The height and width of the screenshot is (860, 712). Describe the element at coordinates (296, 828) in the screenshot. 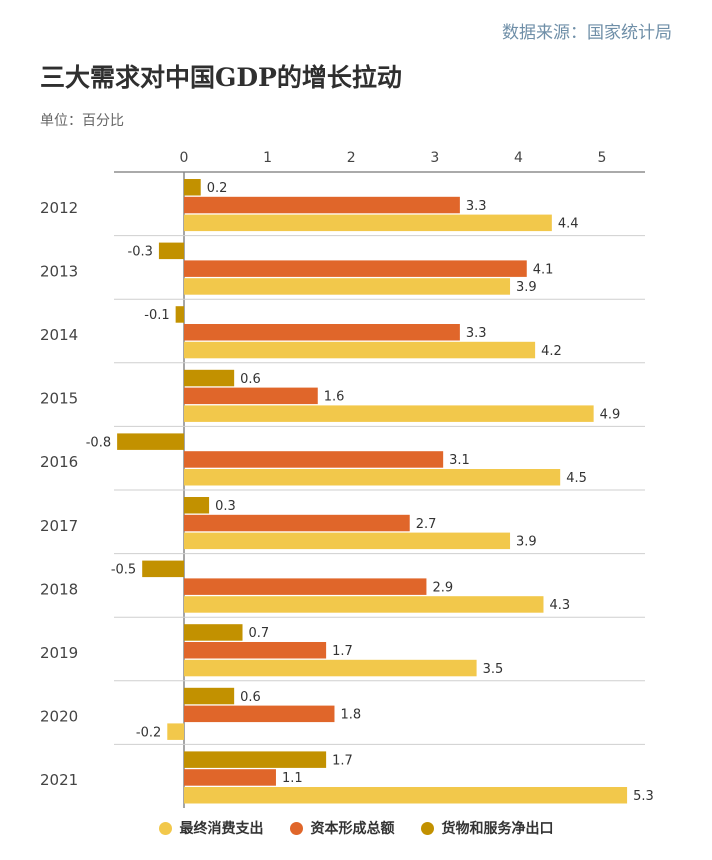

I see `legend-swatch-capital` at that location.